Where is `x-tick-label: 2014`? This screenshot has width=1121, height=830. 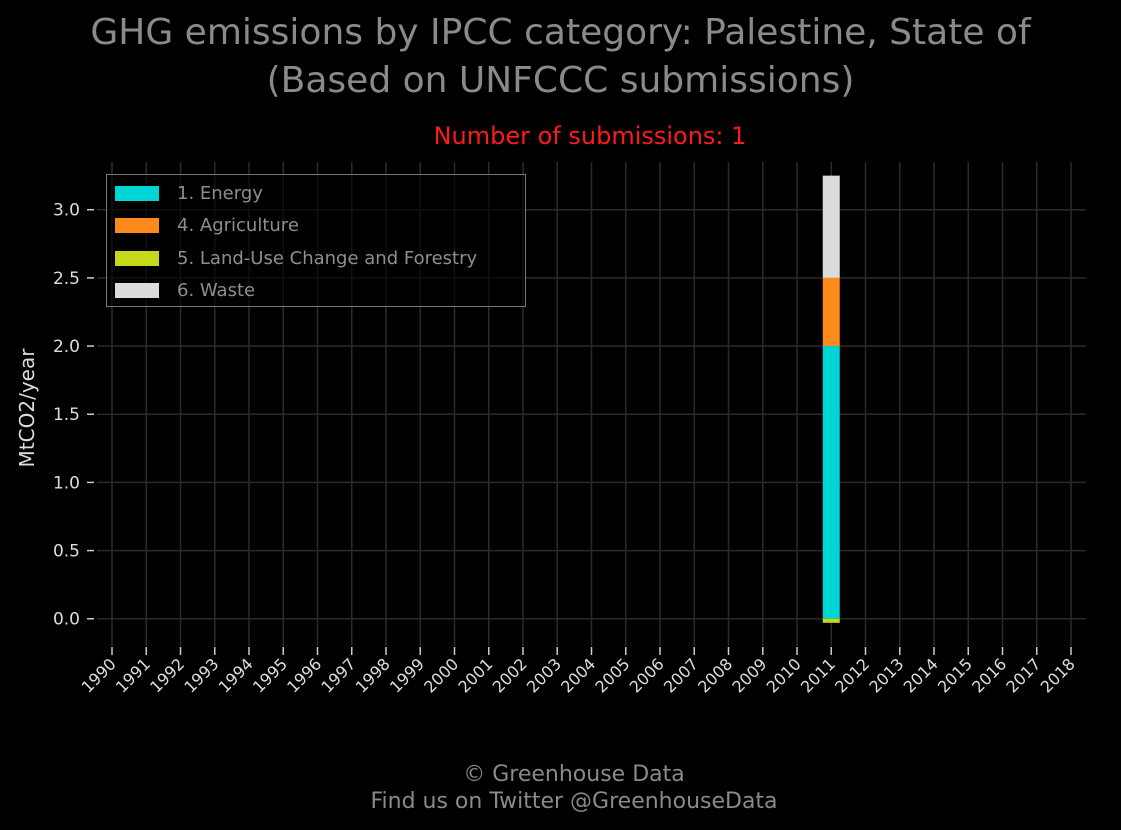 x-tick-label: 2014 is located at coordinates (921, 675).